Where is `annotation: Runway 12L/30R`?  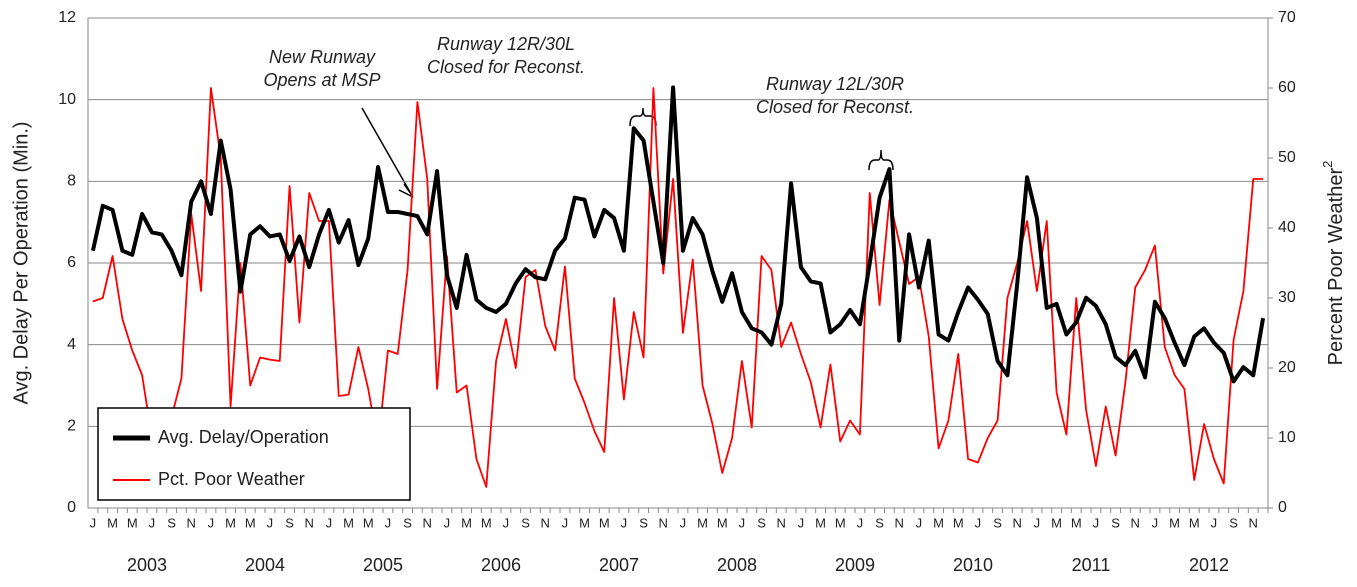 annotation: Runway 12L/30R is located at coordinates (835, 84).